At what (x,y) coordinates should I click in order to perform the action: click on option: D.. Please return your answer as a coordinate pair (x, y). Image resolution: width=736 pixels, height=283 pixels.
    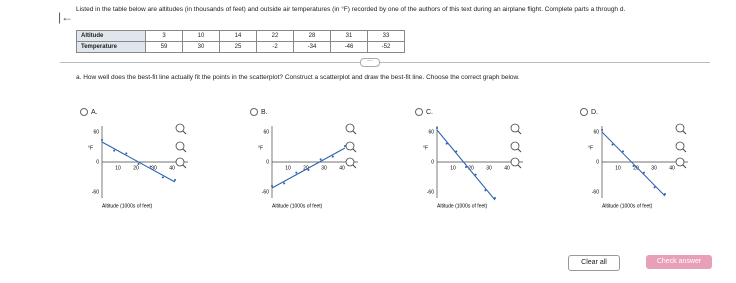
    Looking at the image, I should click on (589, 112).